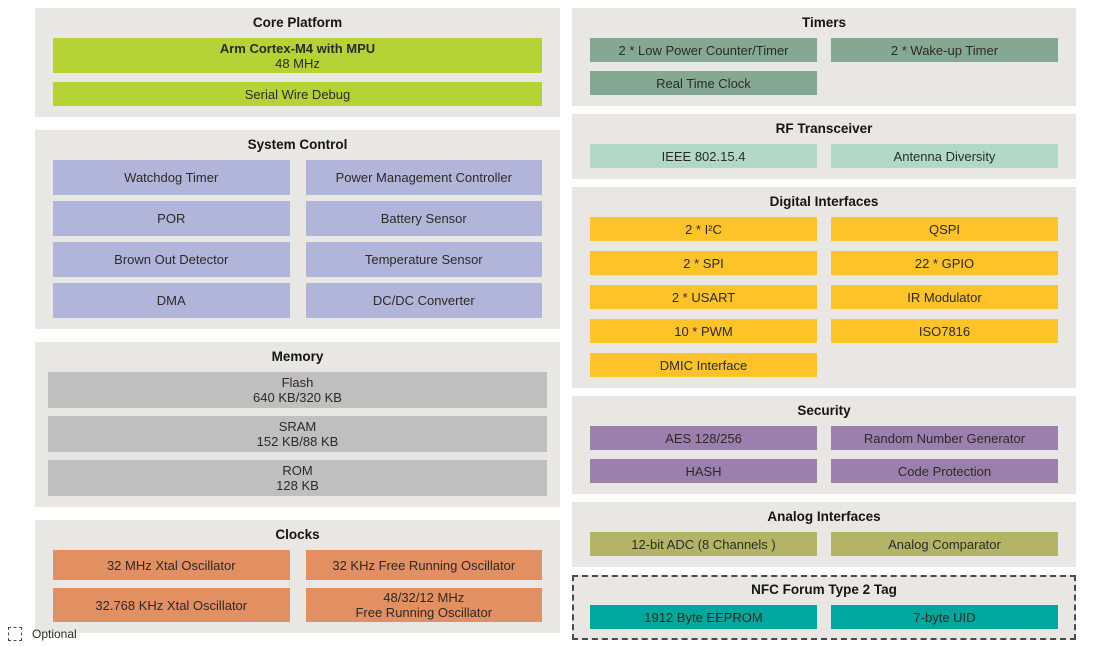 The height and width of the screenshot is (646, 1100). What do you see at coordinates (171, 300) in the screenshot?
I see `block-dma: DMA` at bounding box center [171, 300].